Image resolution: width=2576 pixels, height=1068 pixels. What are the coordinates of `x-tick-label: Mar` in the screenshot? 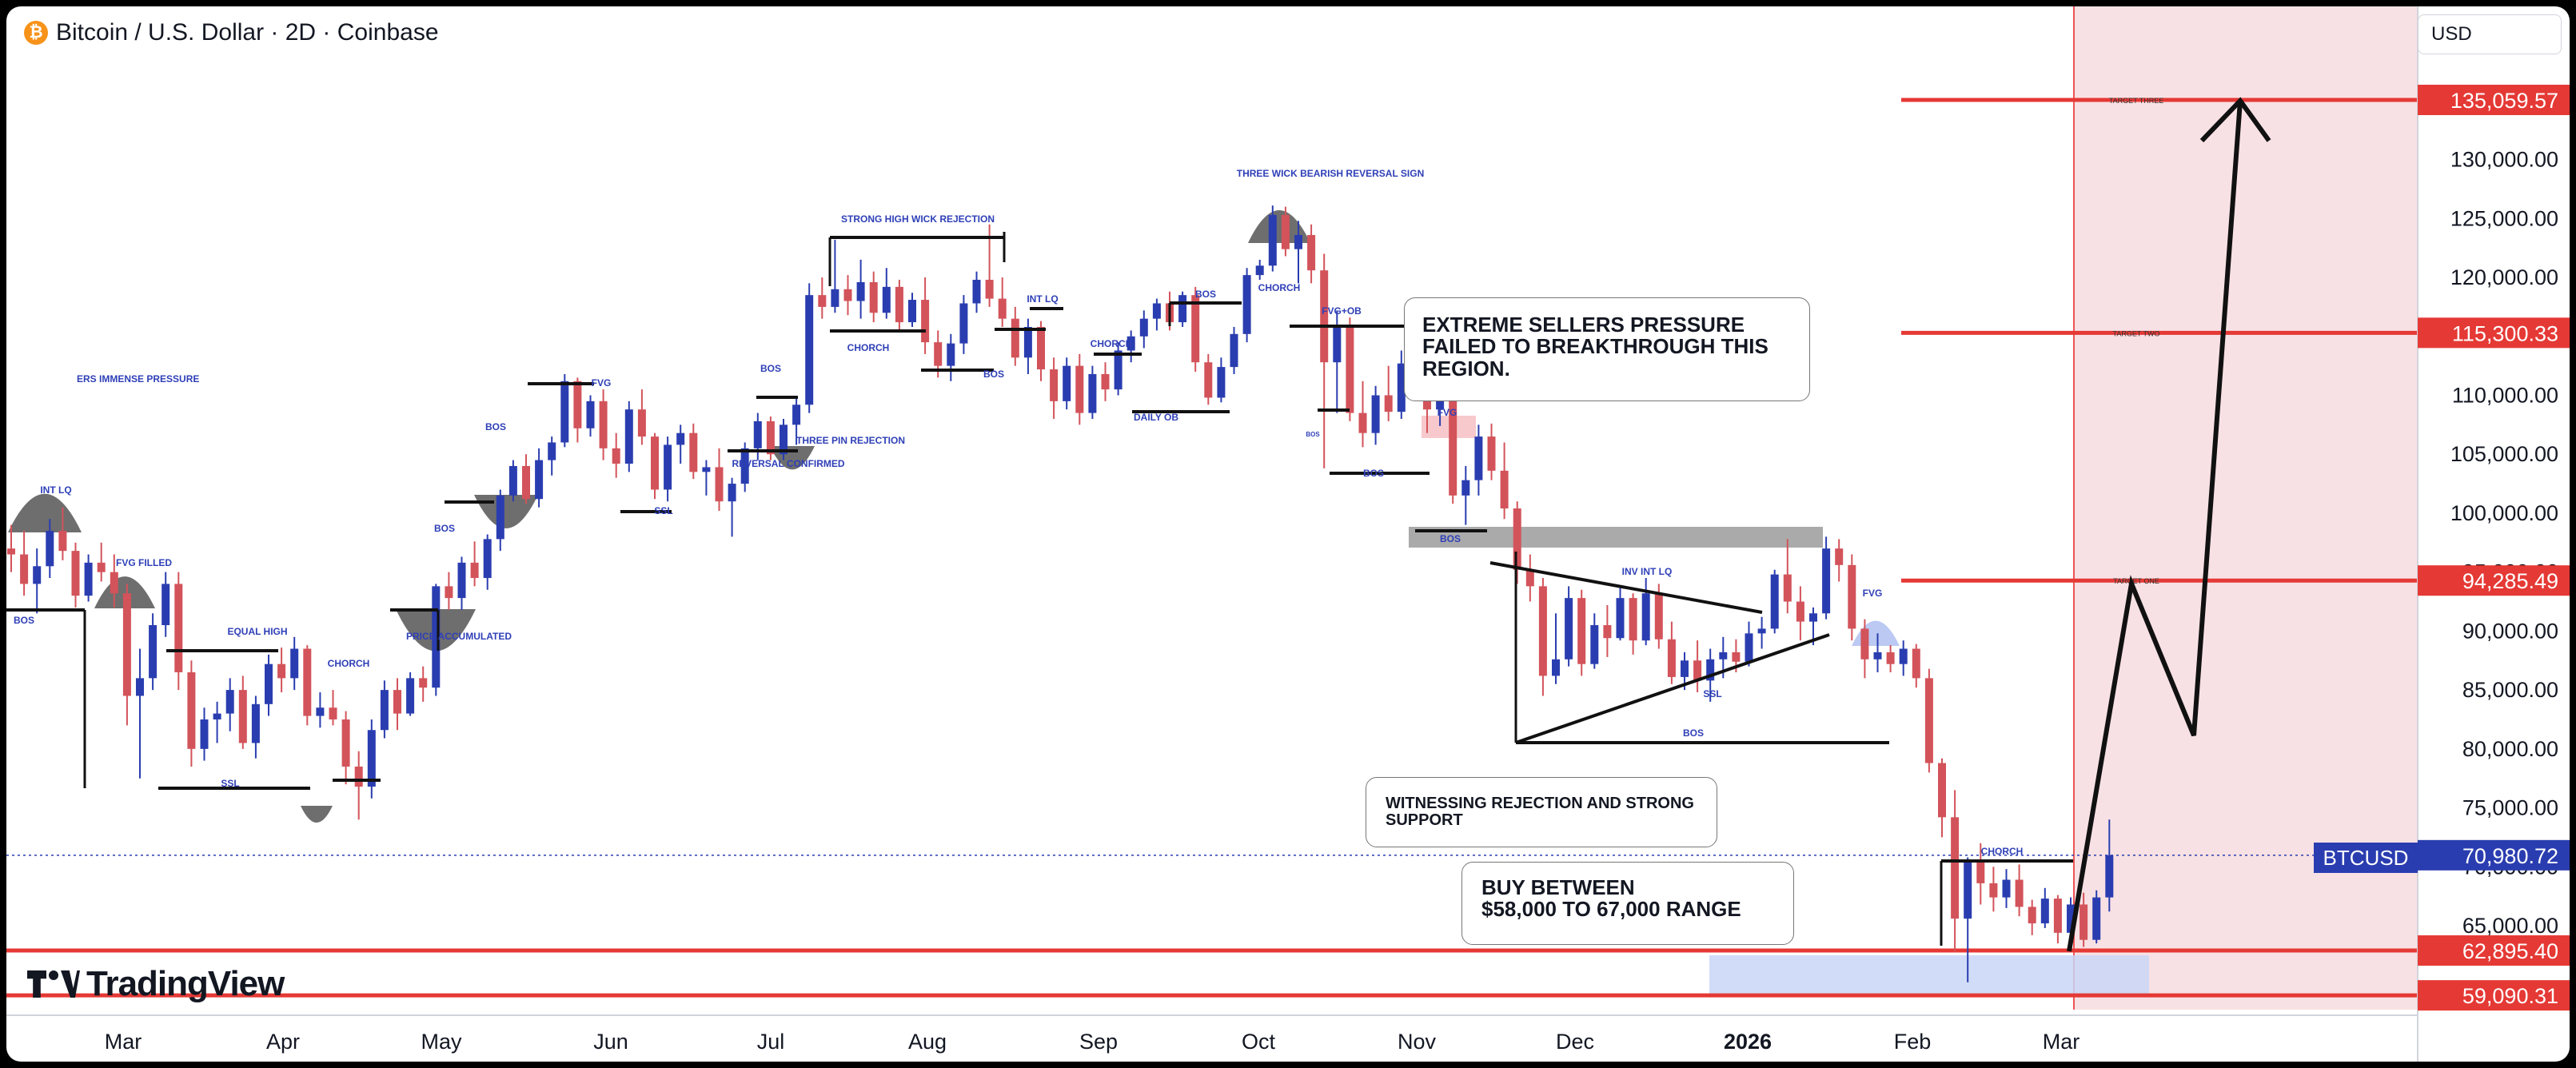 It's located at (124, 1042).